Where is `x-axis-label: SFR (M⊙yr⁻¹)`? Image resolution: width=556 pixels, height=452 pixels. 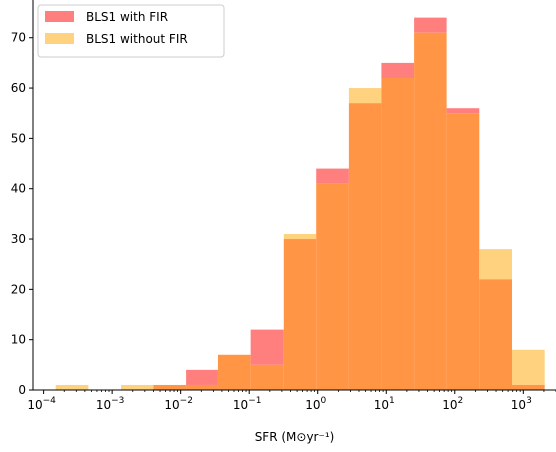
x-axis-label: SFR (M⊙yr⁻¹) is located at coordinates (295, 437).